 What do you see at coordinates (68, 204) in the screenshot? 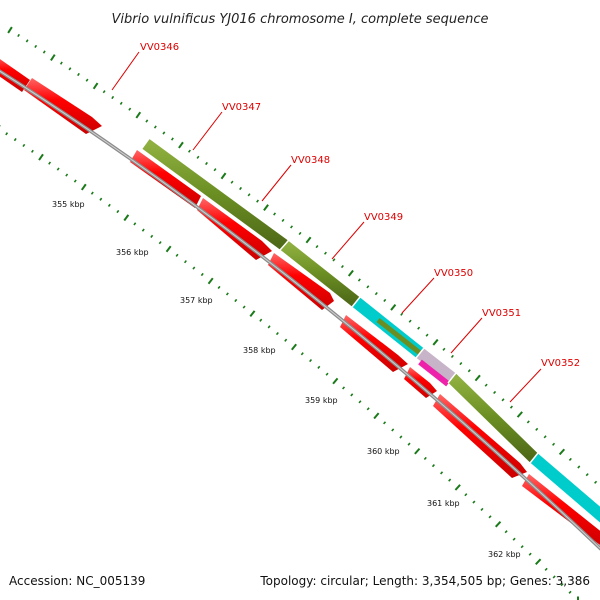
I see `kbp-label-355: 355 kbp` at bounding box center [68, 204].